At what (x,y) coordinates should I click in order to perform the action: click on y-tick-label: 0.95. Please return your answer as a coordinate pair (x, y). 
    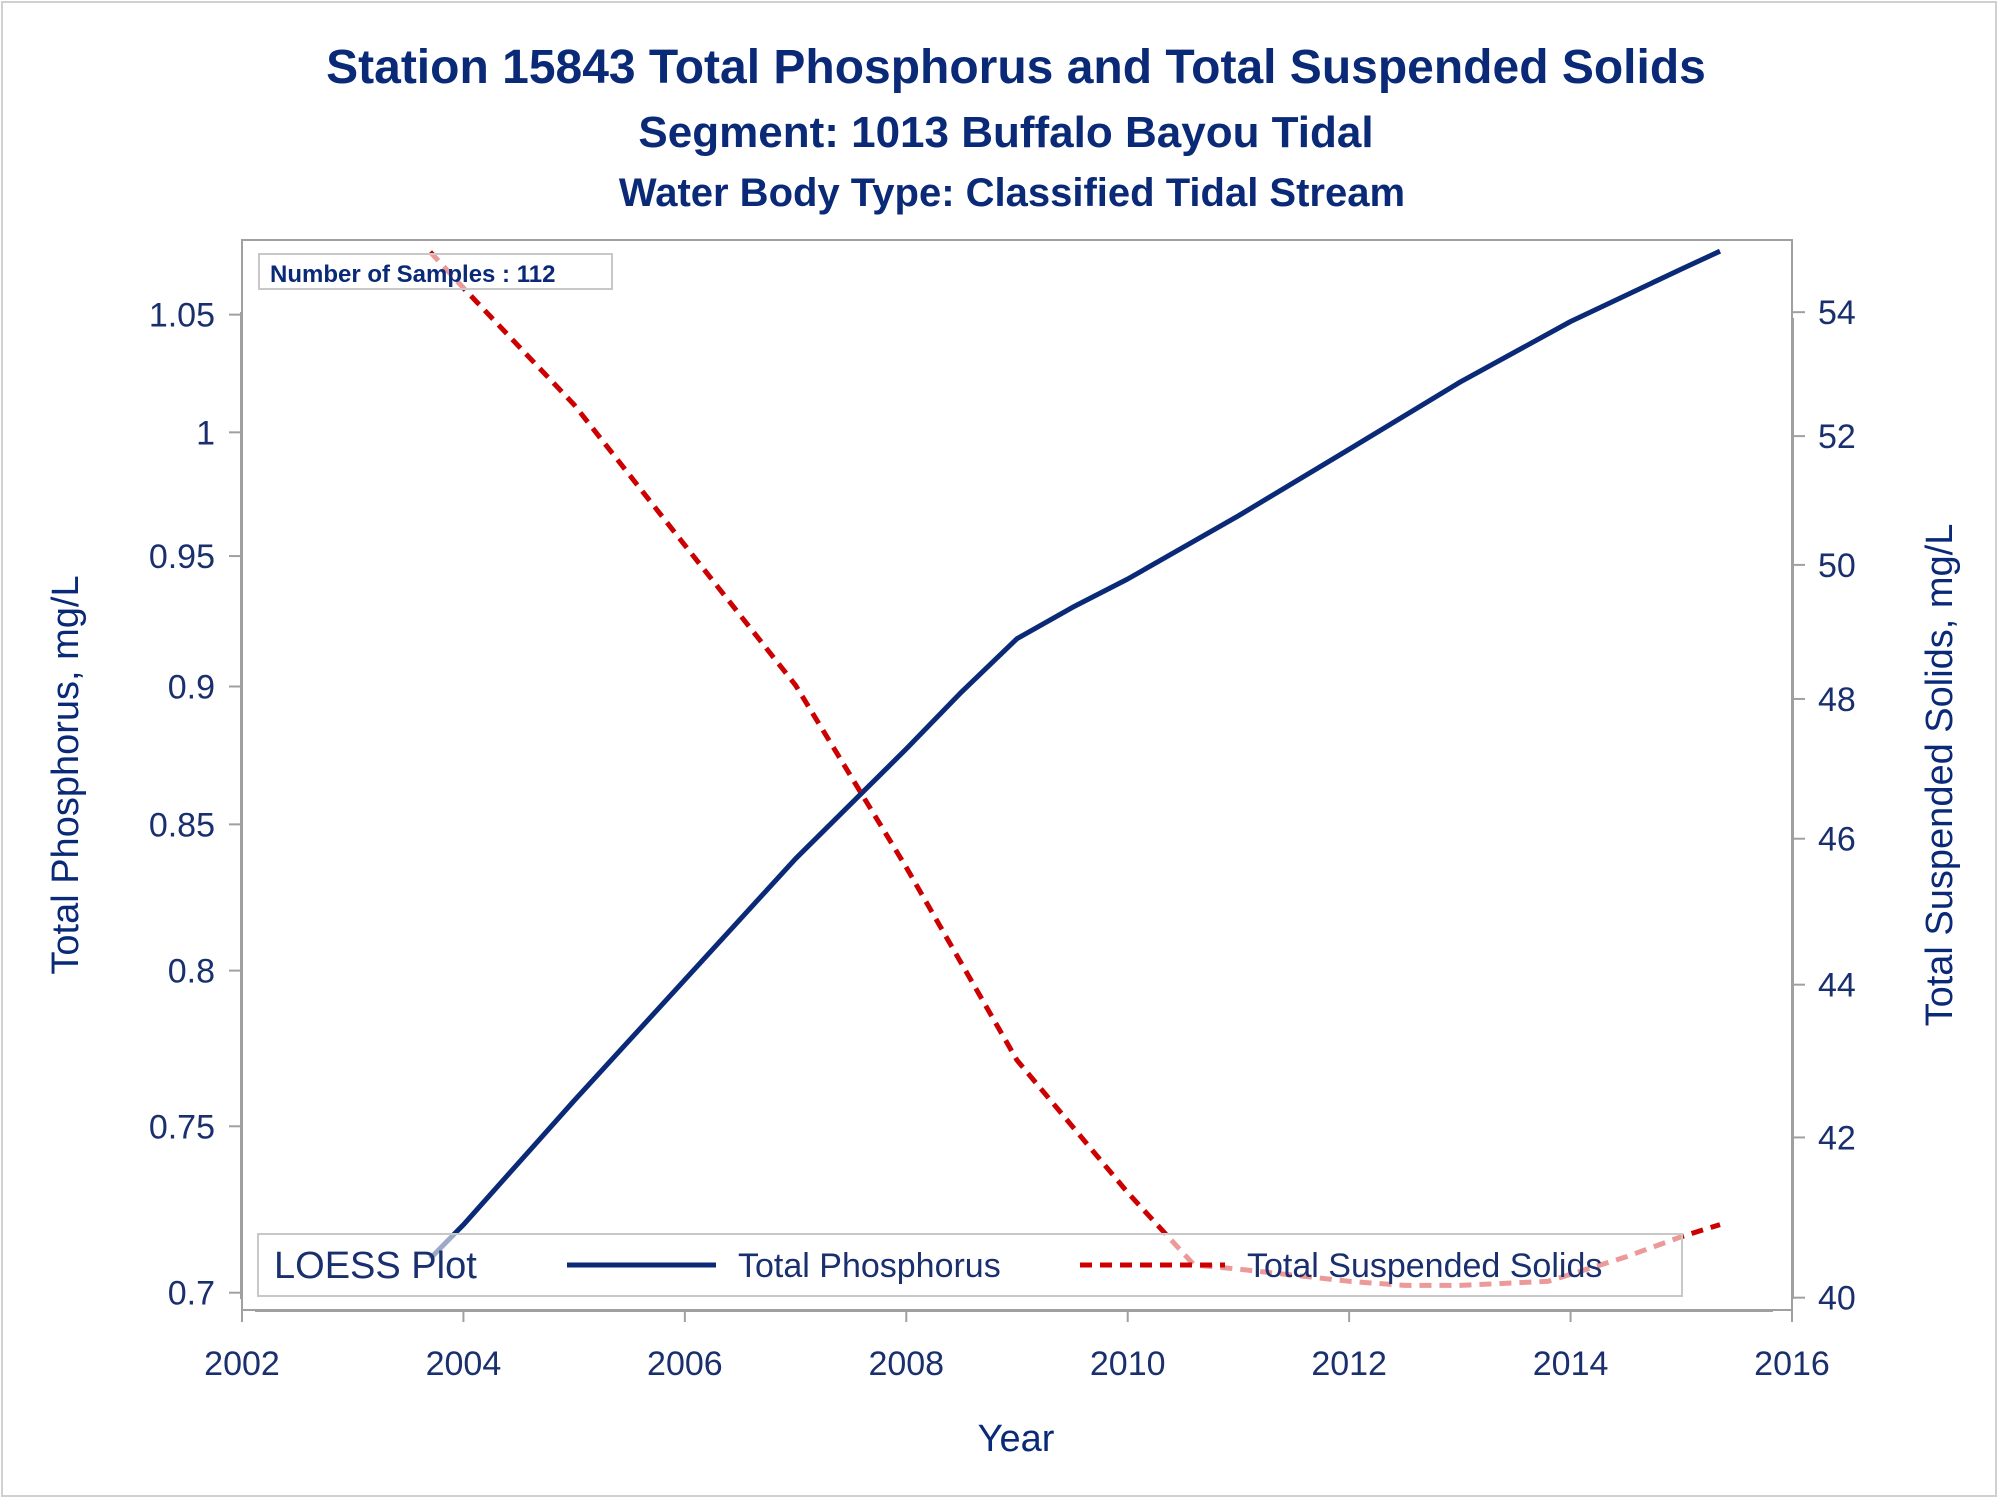
    Looking at the image, I should click on (182, 557).